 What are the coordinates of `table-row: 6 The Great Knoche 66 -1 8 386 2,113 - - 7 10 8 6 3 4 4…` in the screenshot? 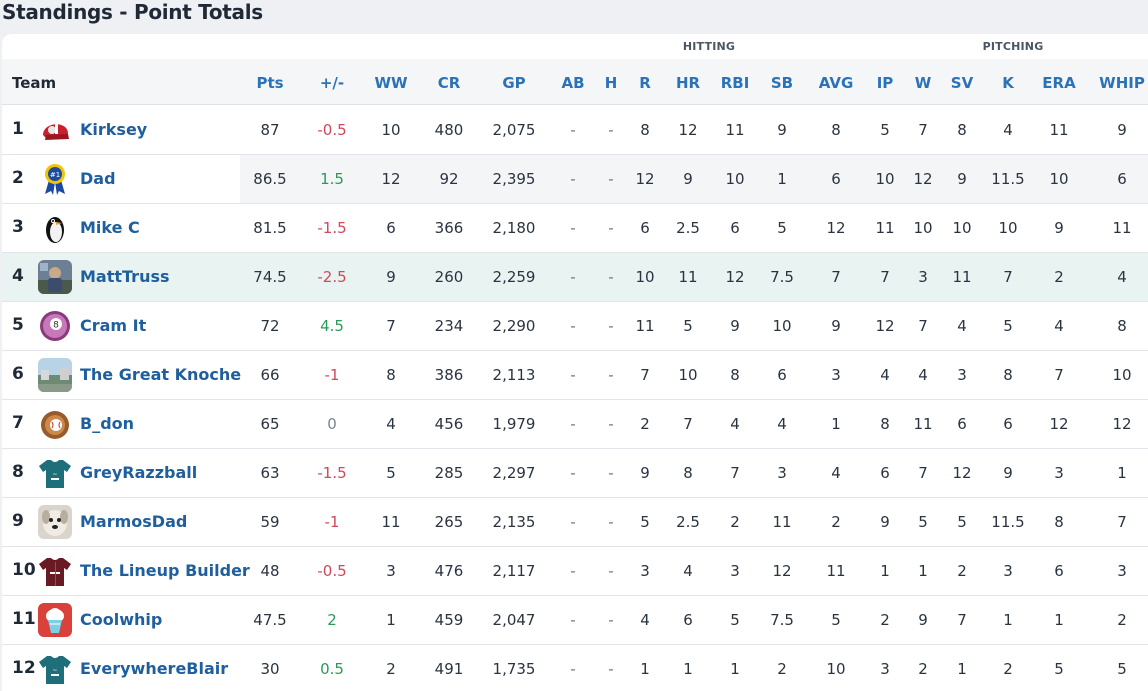 It's located at (575, 375).